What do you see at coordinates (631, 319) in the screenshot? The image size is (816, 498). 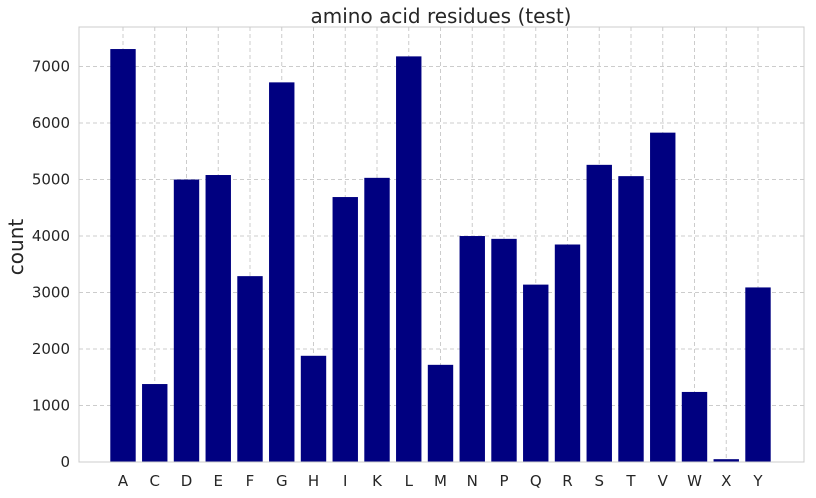 I see `bar-T` at bounding box center [631, 319].